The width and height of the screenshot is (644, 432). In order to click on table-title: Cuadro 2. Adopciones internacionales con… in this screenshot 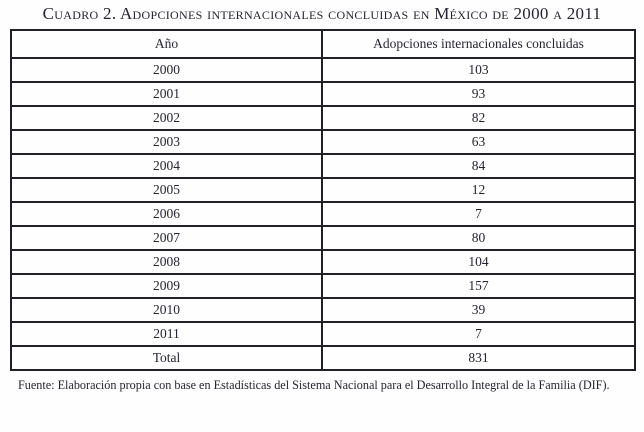, I will do `click(322, 13)`.